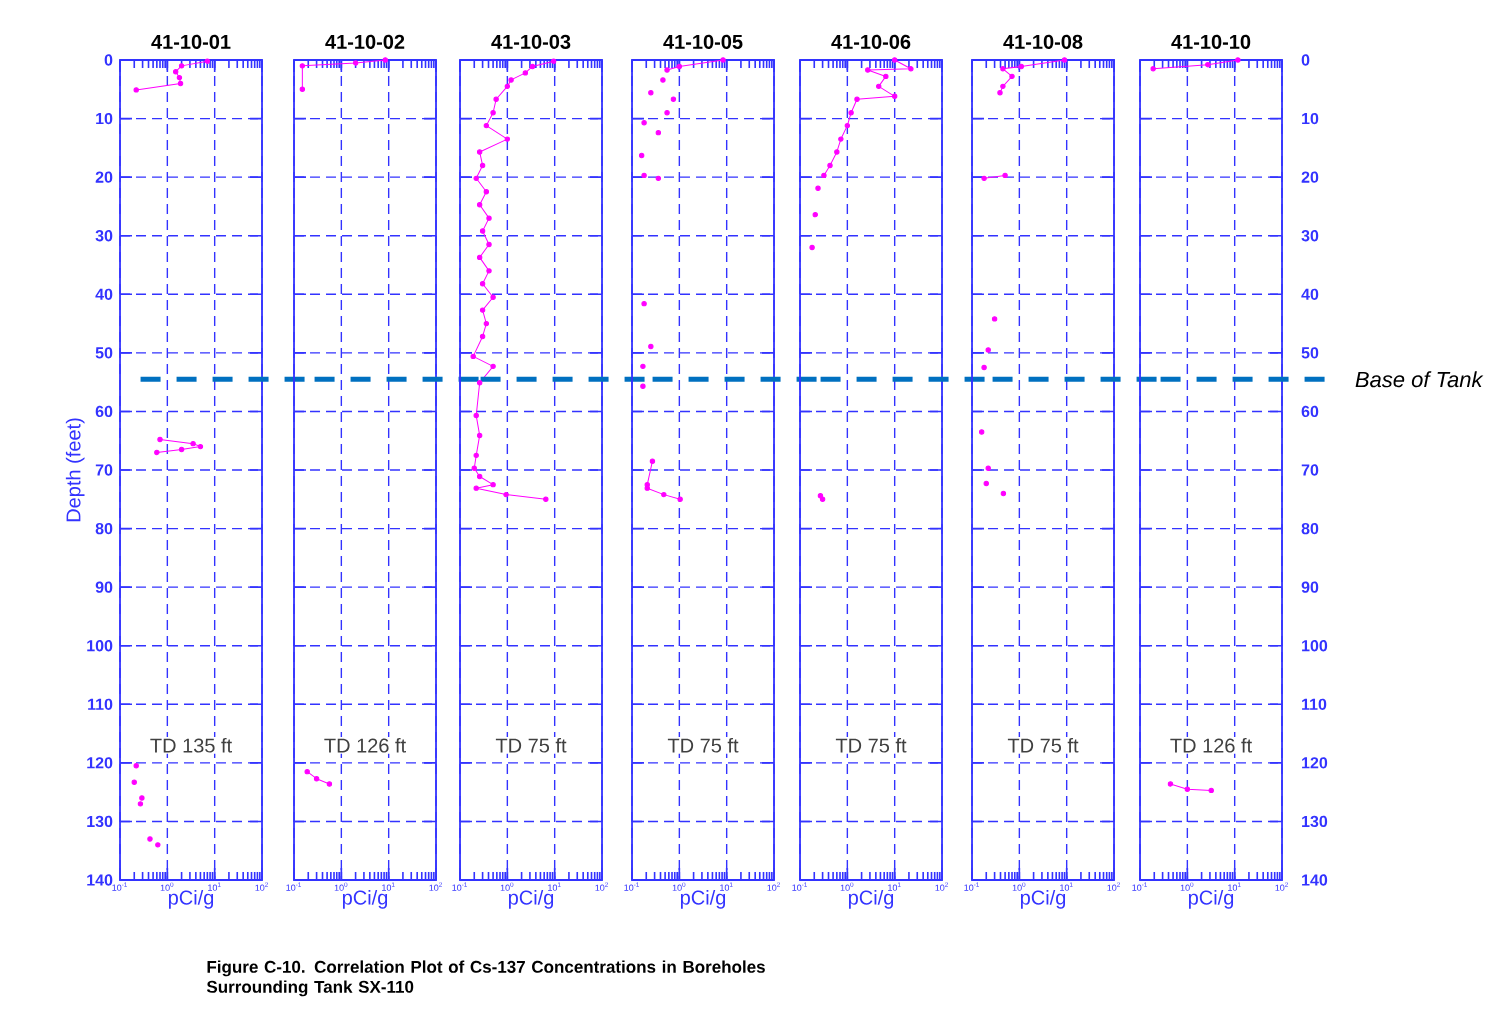 The image size is (1486, 1014). I want to click on chart-title: 41-10-01, so click(191, 41).